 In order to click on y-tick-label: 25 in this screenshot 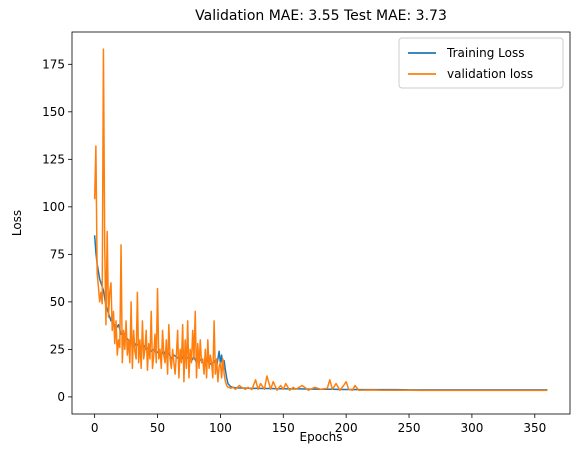, I will do `click(57, 349)`.